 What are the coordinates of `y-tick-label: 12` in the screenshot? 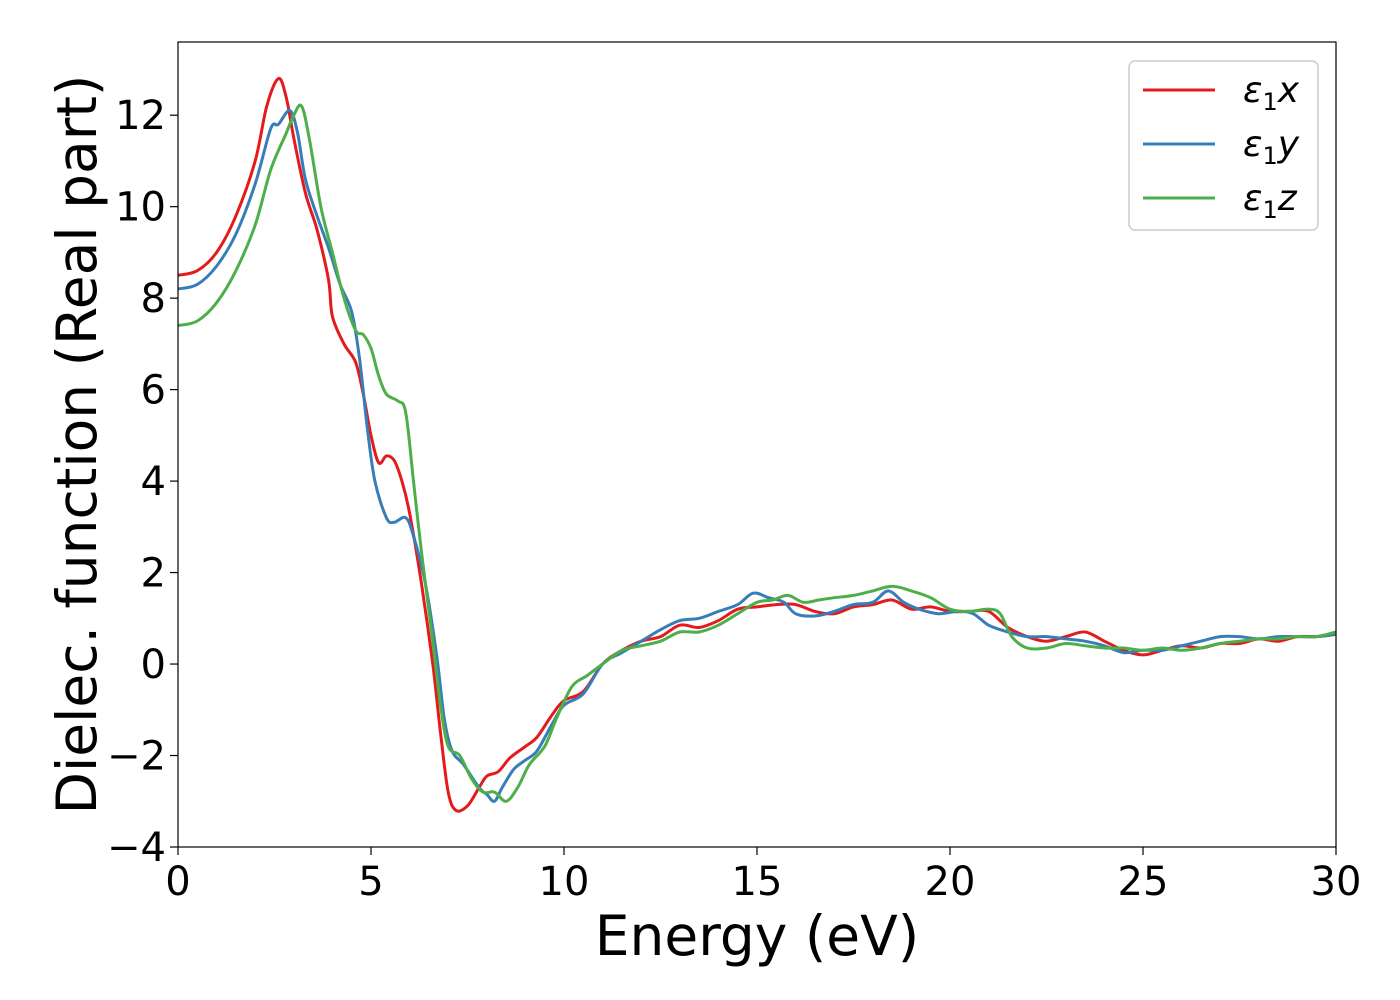 It's located at (140, 116).